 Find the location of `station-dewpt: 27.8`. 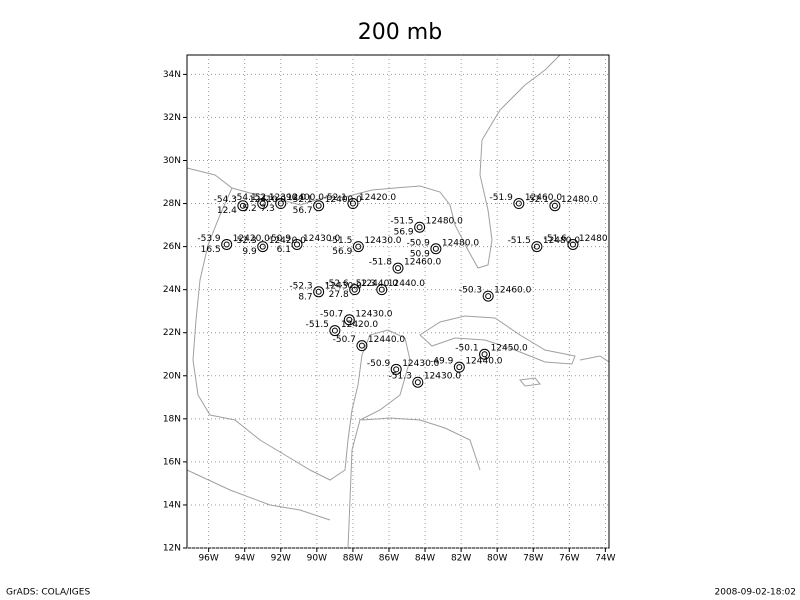

station-dewpt: 27.8 is located at coordinates (339, 295).